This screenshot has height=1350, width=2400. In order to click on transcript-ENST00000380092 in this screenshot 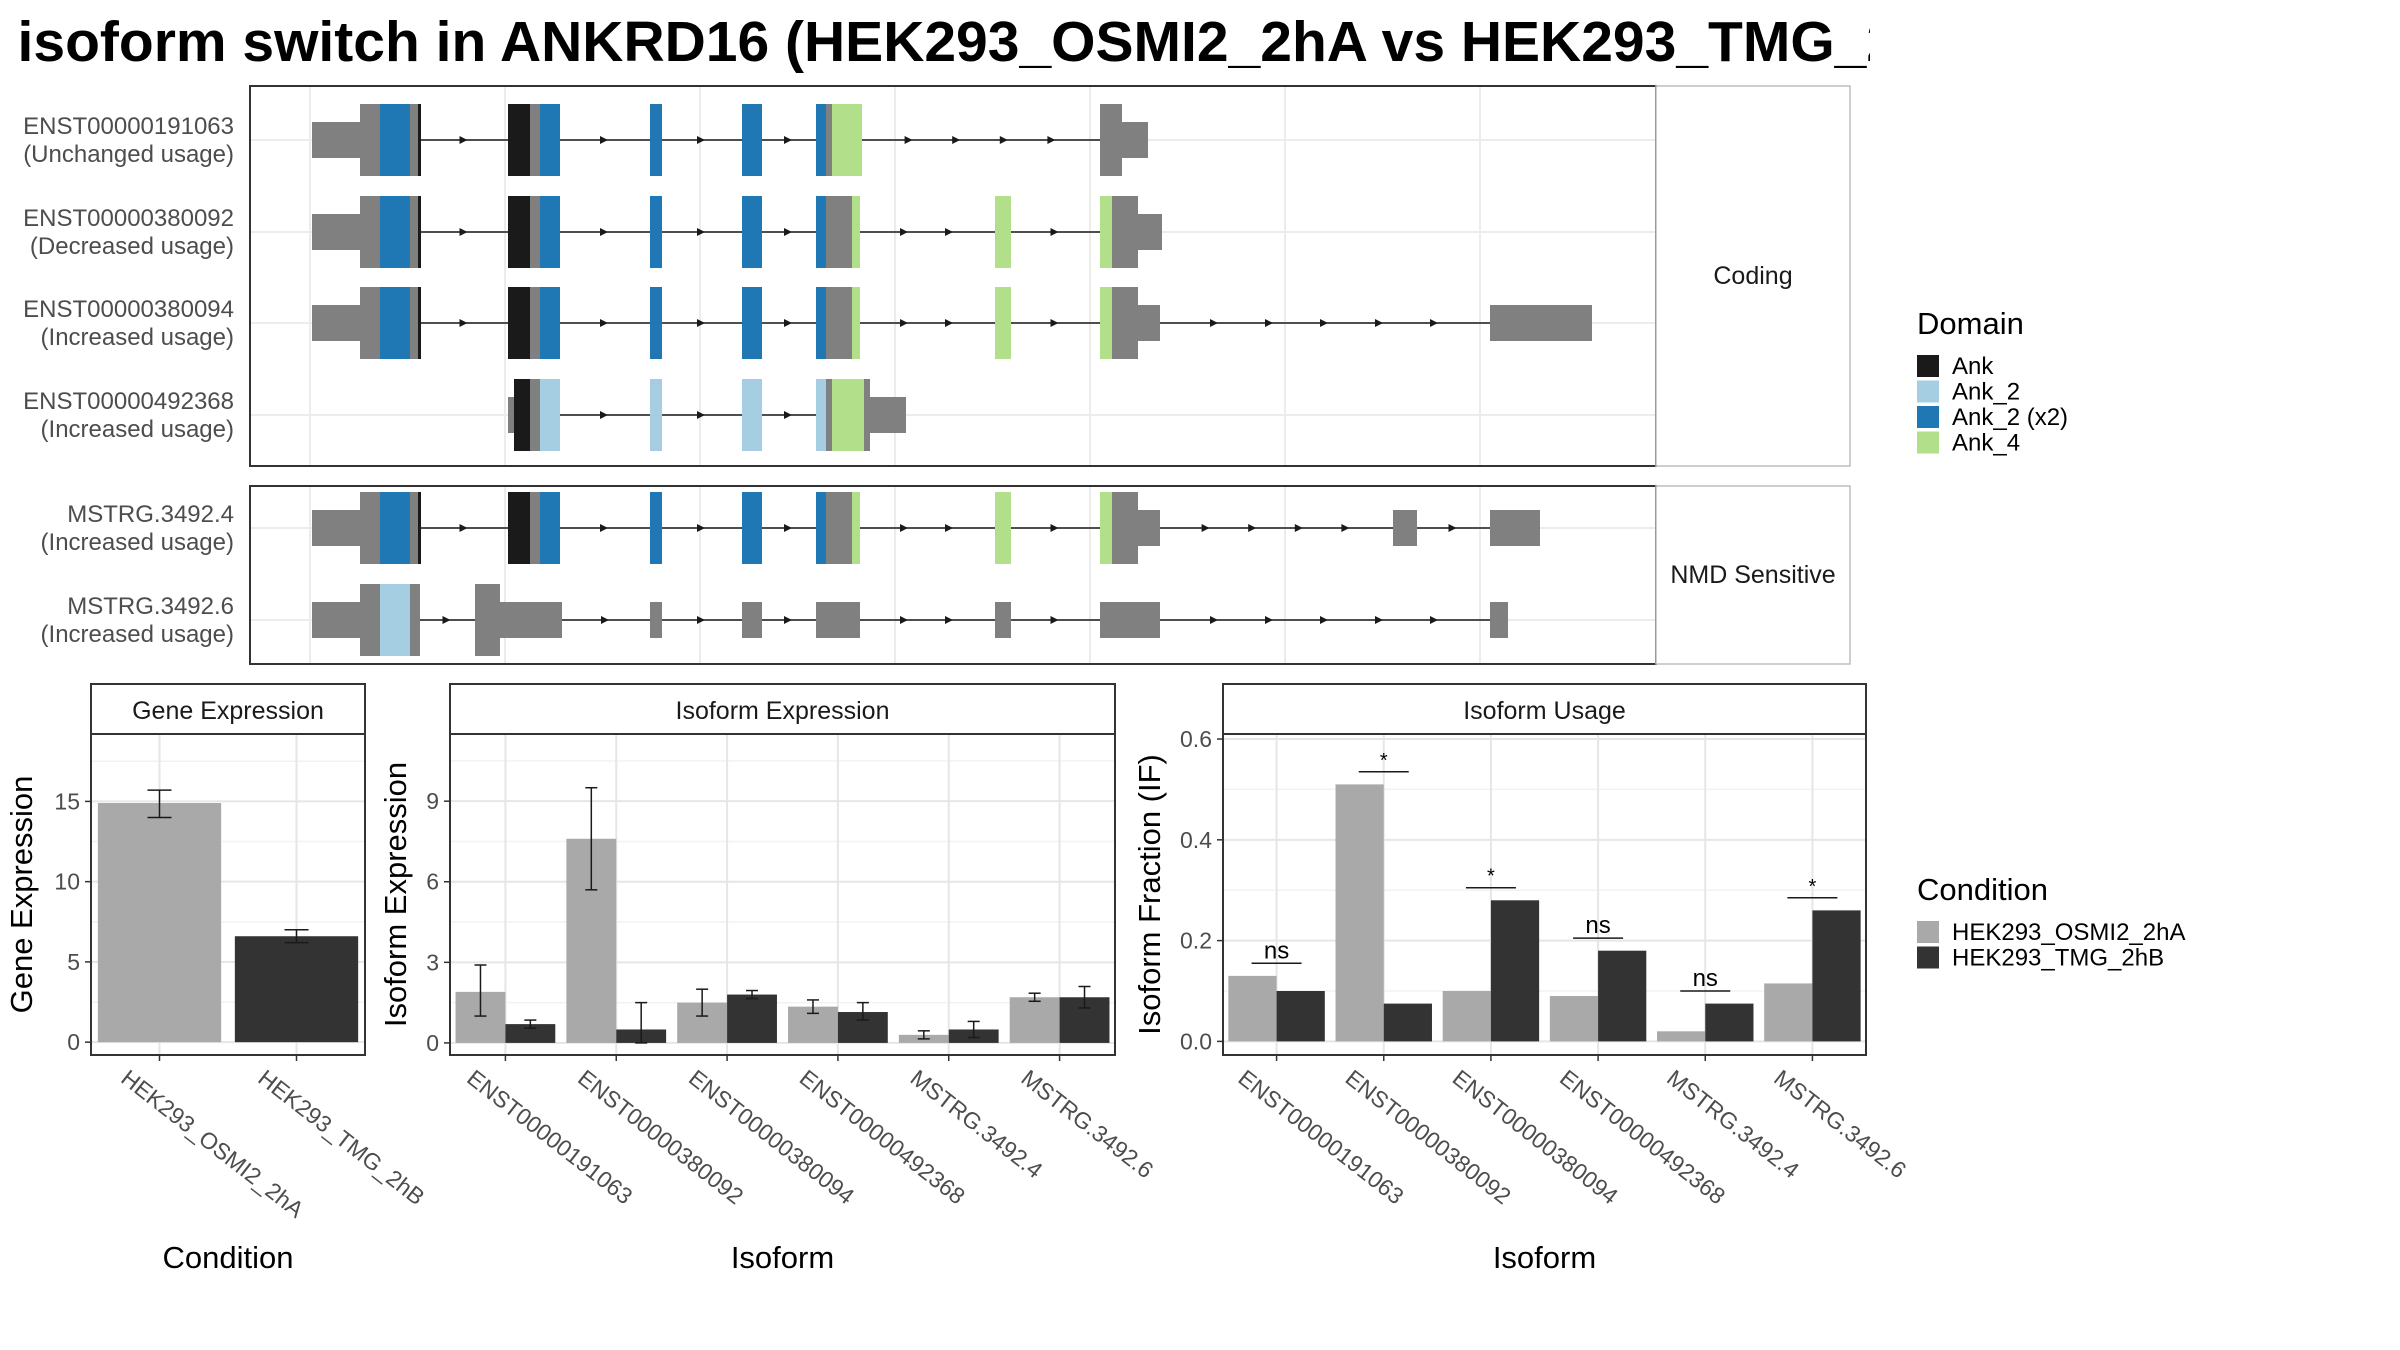, I will do `click(737, 232)`.